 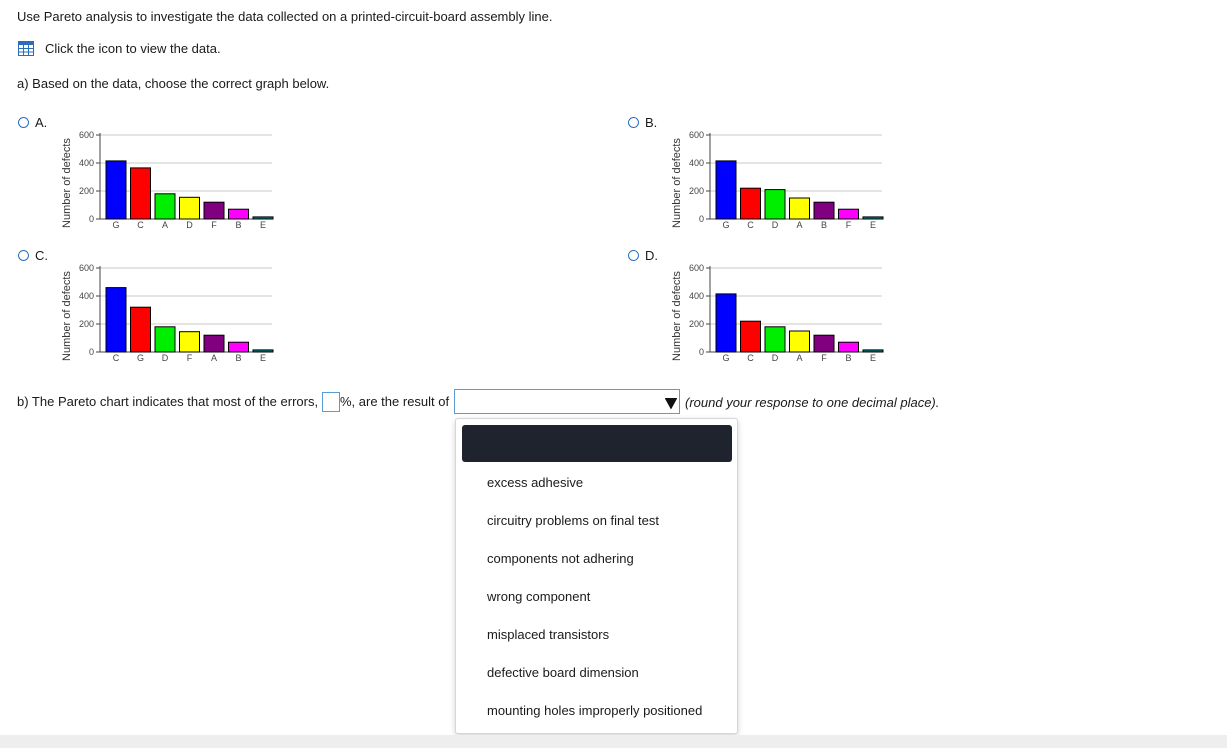 I want to click on dropdown-item: components not adhering, so click(x=560, y=558).